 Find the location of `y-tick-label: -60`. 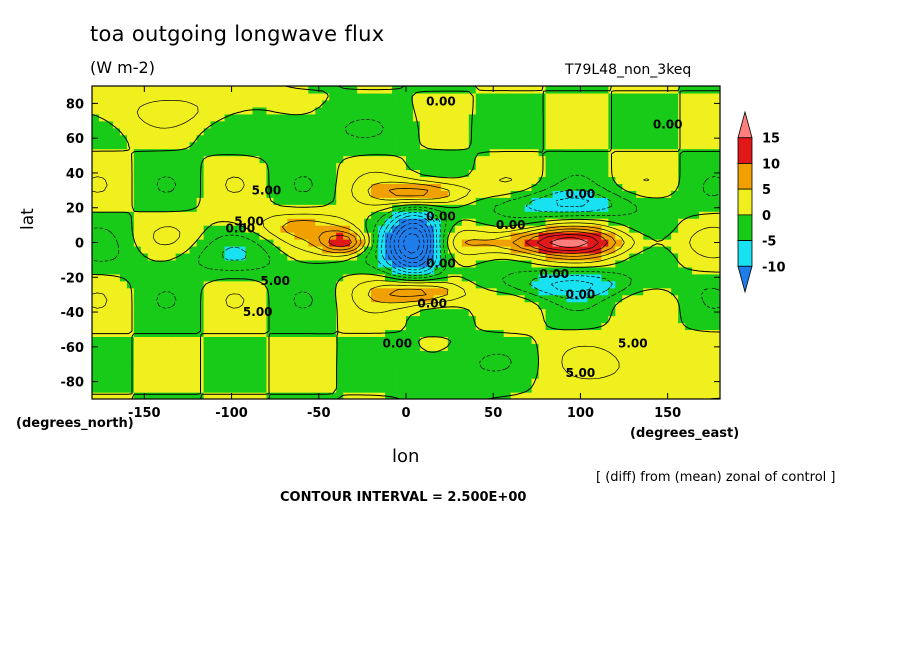

y-tick-label: -60 is located at coordinates (73, 348).